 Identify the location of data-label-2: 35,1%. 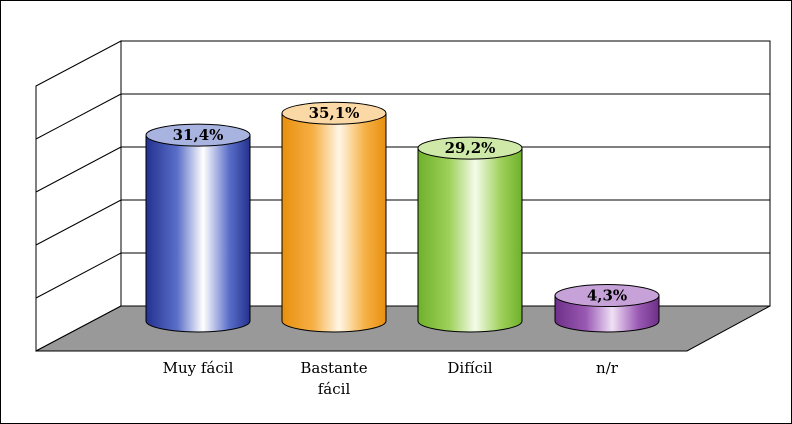
(334, 113).